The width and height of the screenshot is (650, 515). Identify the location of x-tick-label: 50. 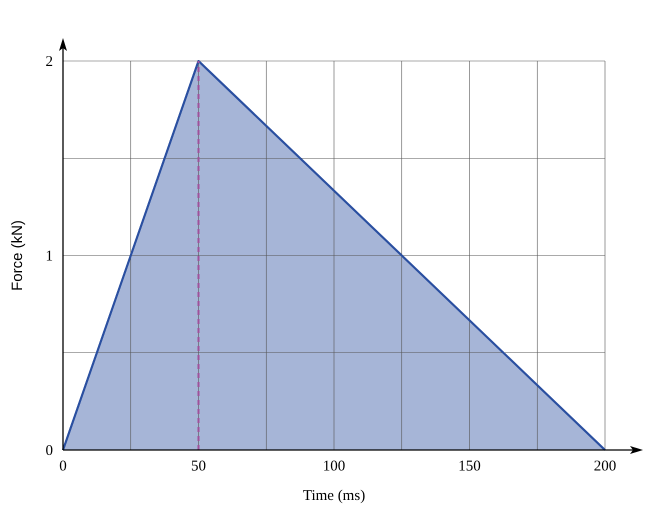
(198, 466).